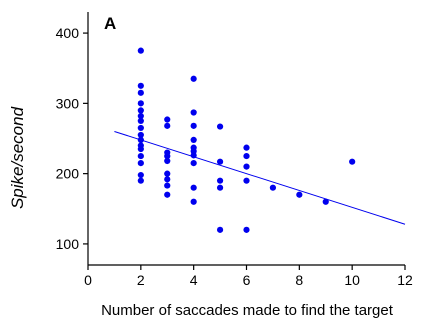 This screenshot has height=320, width=425. Describe the element at coordinates (17, 157) in the screenshot. I see `y-axis-label: Spike/second` at that location.